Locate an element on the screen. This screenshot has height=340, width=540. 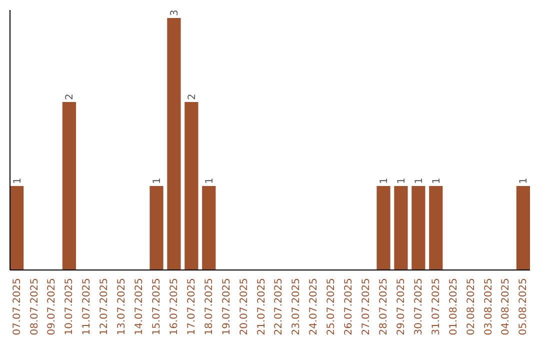
x-tick-label: 12.07.2025 is located at coordinates (104, 307).